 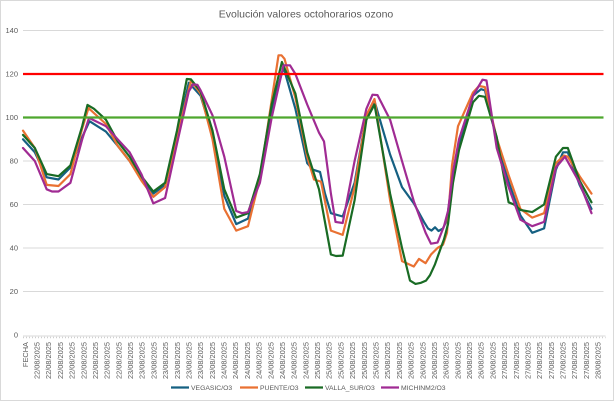 What do you see at coordinates (350, 388) in the screenshot?
I see `svg-text: VALLA_SUR/O3` at bounding box center [350, 388].